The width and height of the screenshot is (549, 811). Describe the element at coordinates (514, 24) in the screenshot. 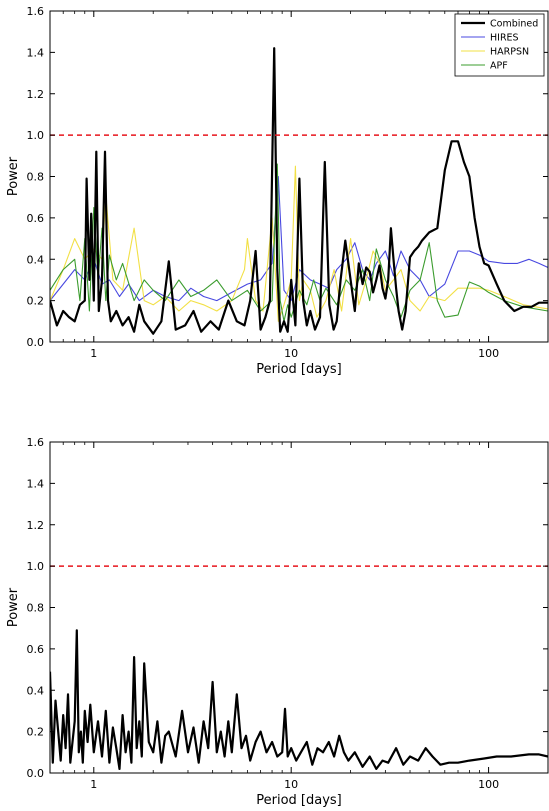

I see `legend-label-combined: Combined` at that location.